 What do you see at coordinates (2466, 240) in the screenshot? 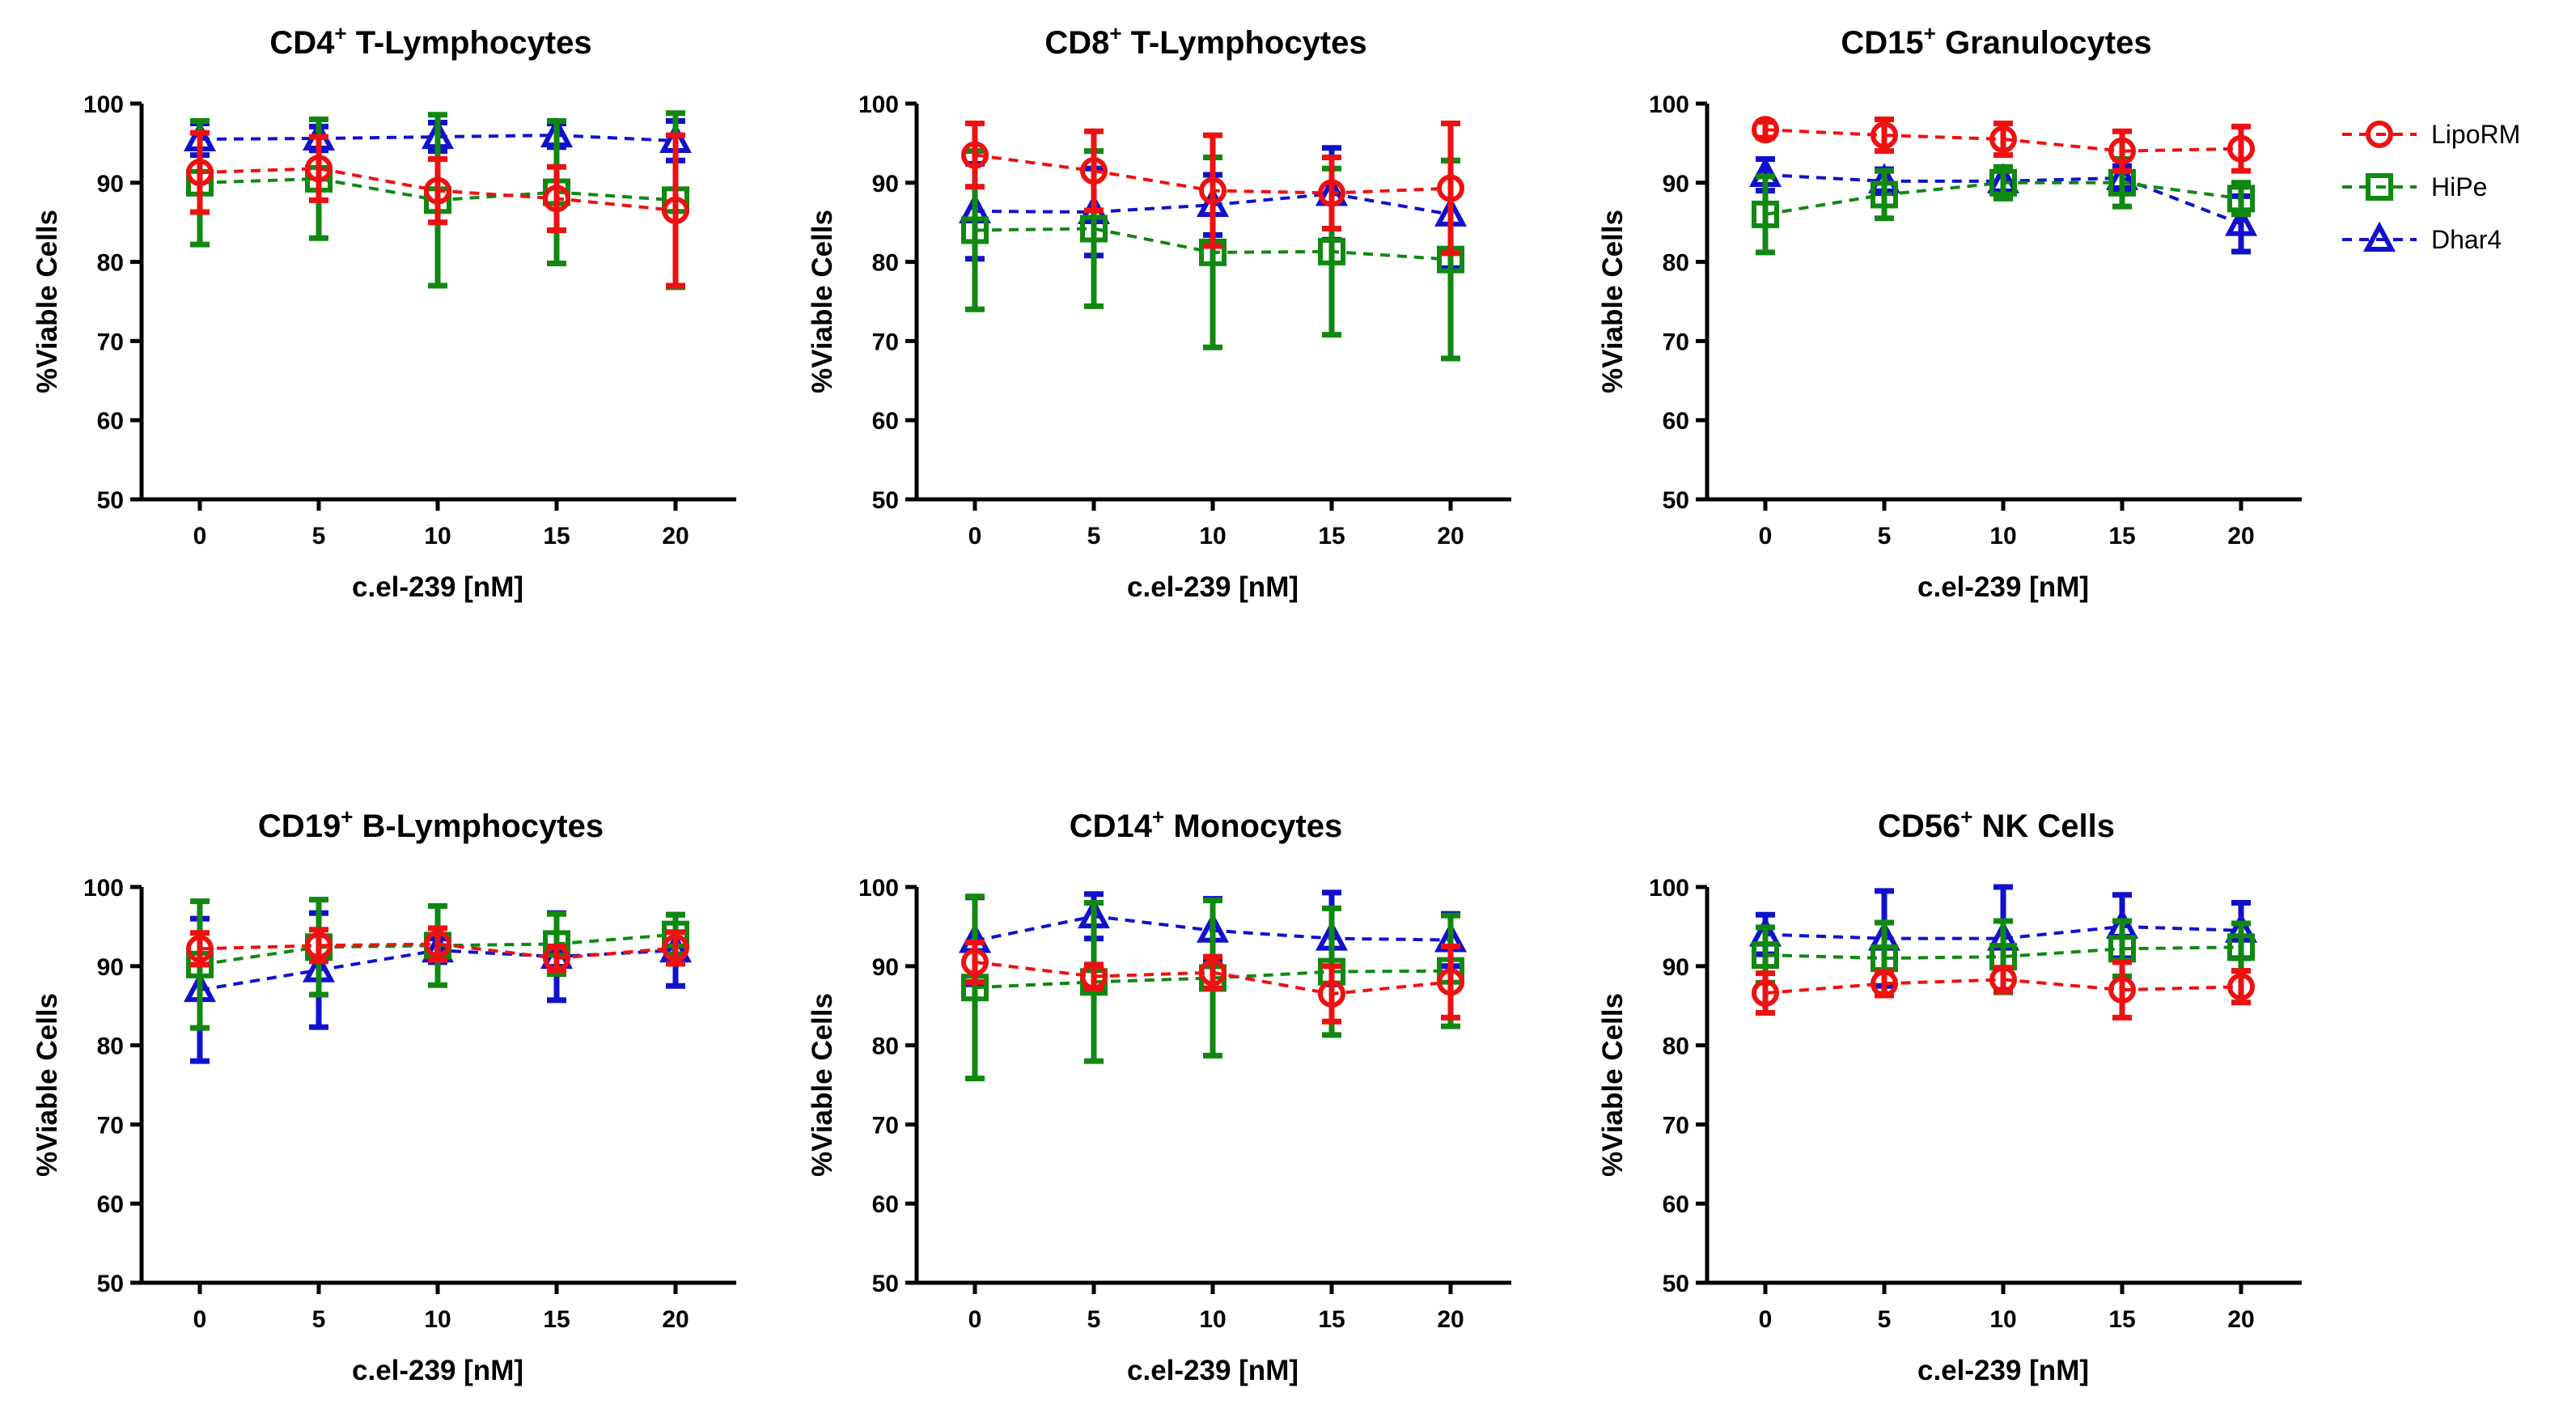
I see `legend-entry-dhar4-label: Dhar4` at bounding box center [2466, 240].